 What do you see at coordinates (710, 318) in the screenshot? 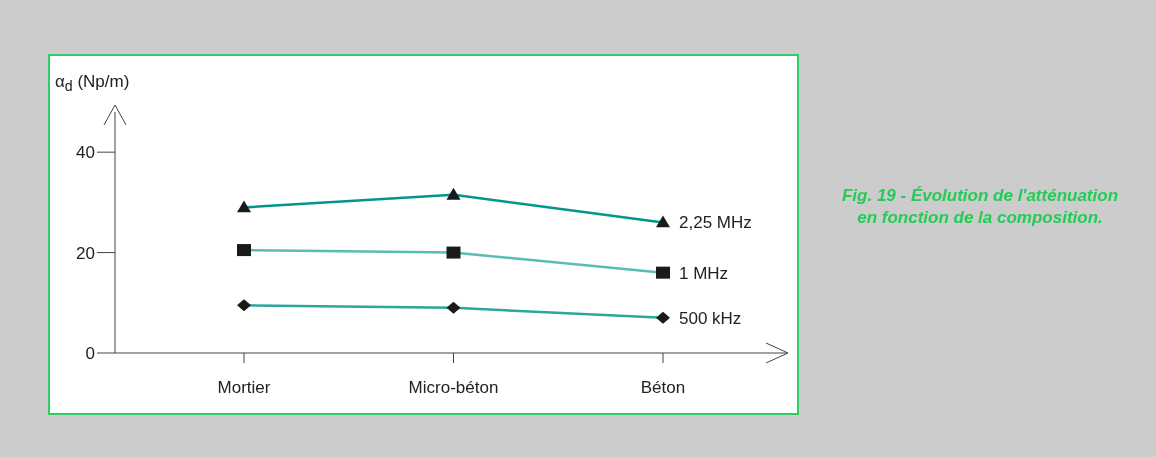
I see `series-label: 500 kHz` at bounding box center [710, 318].